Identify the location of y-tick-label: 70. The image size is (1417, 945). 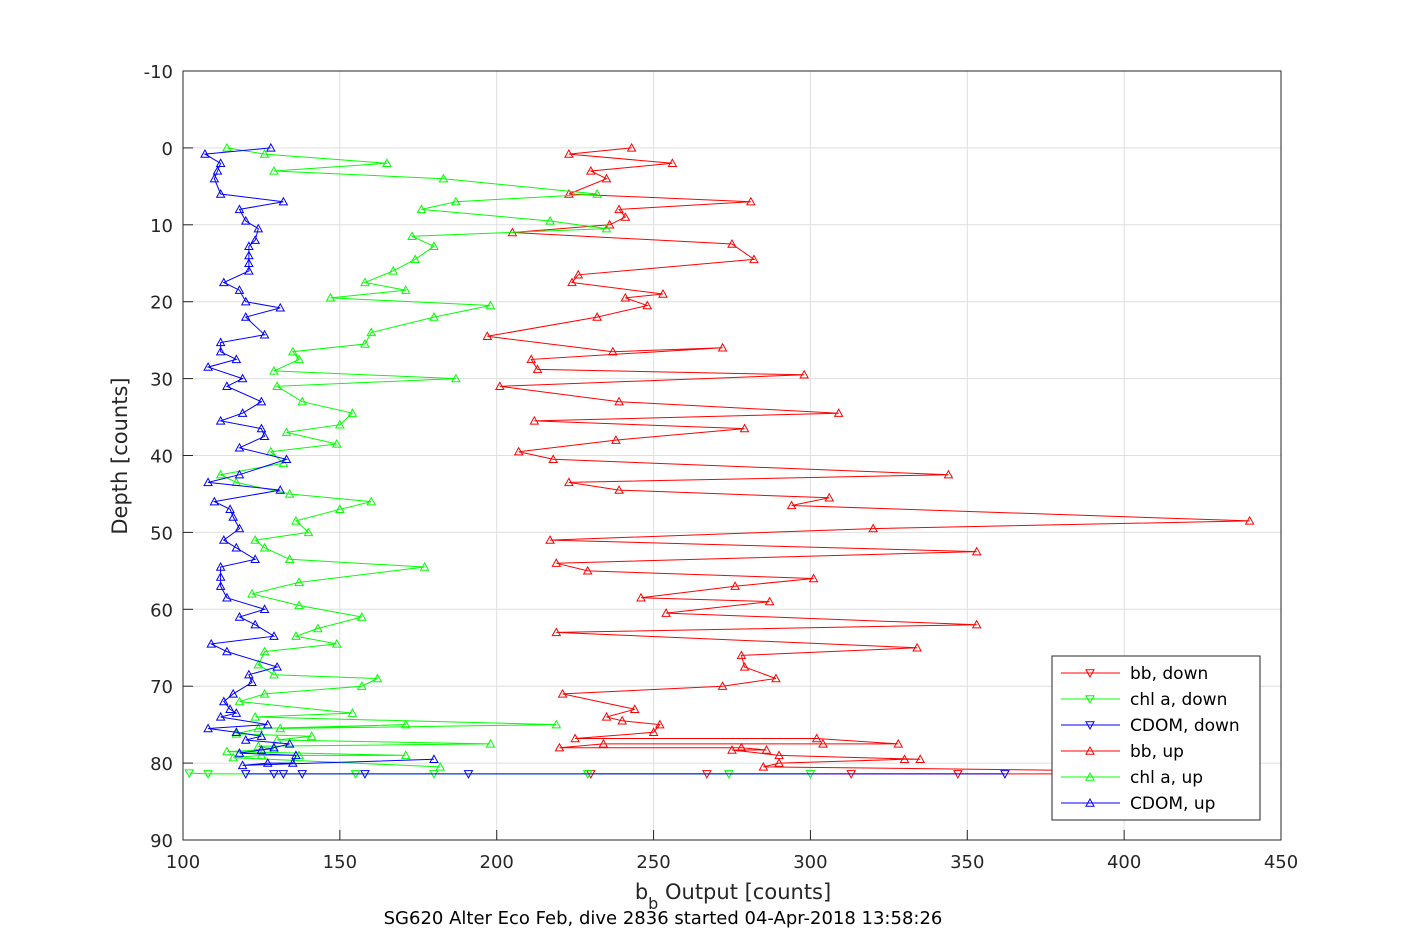
(161, 687).